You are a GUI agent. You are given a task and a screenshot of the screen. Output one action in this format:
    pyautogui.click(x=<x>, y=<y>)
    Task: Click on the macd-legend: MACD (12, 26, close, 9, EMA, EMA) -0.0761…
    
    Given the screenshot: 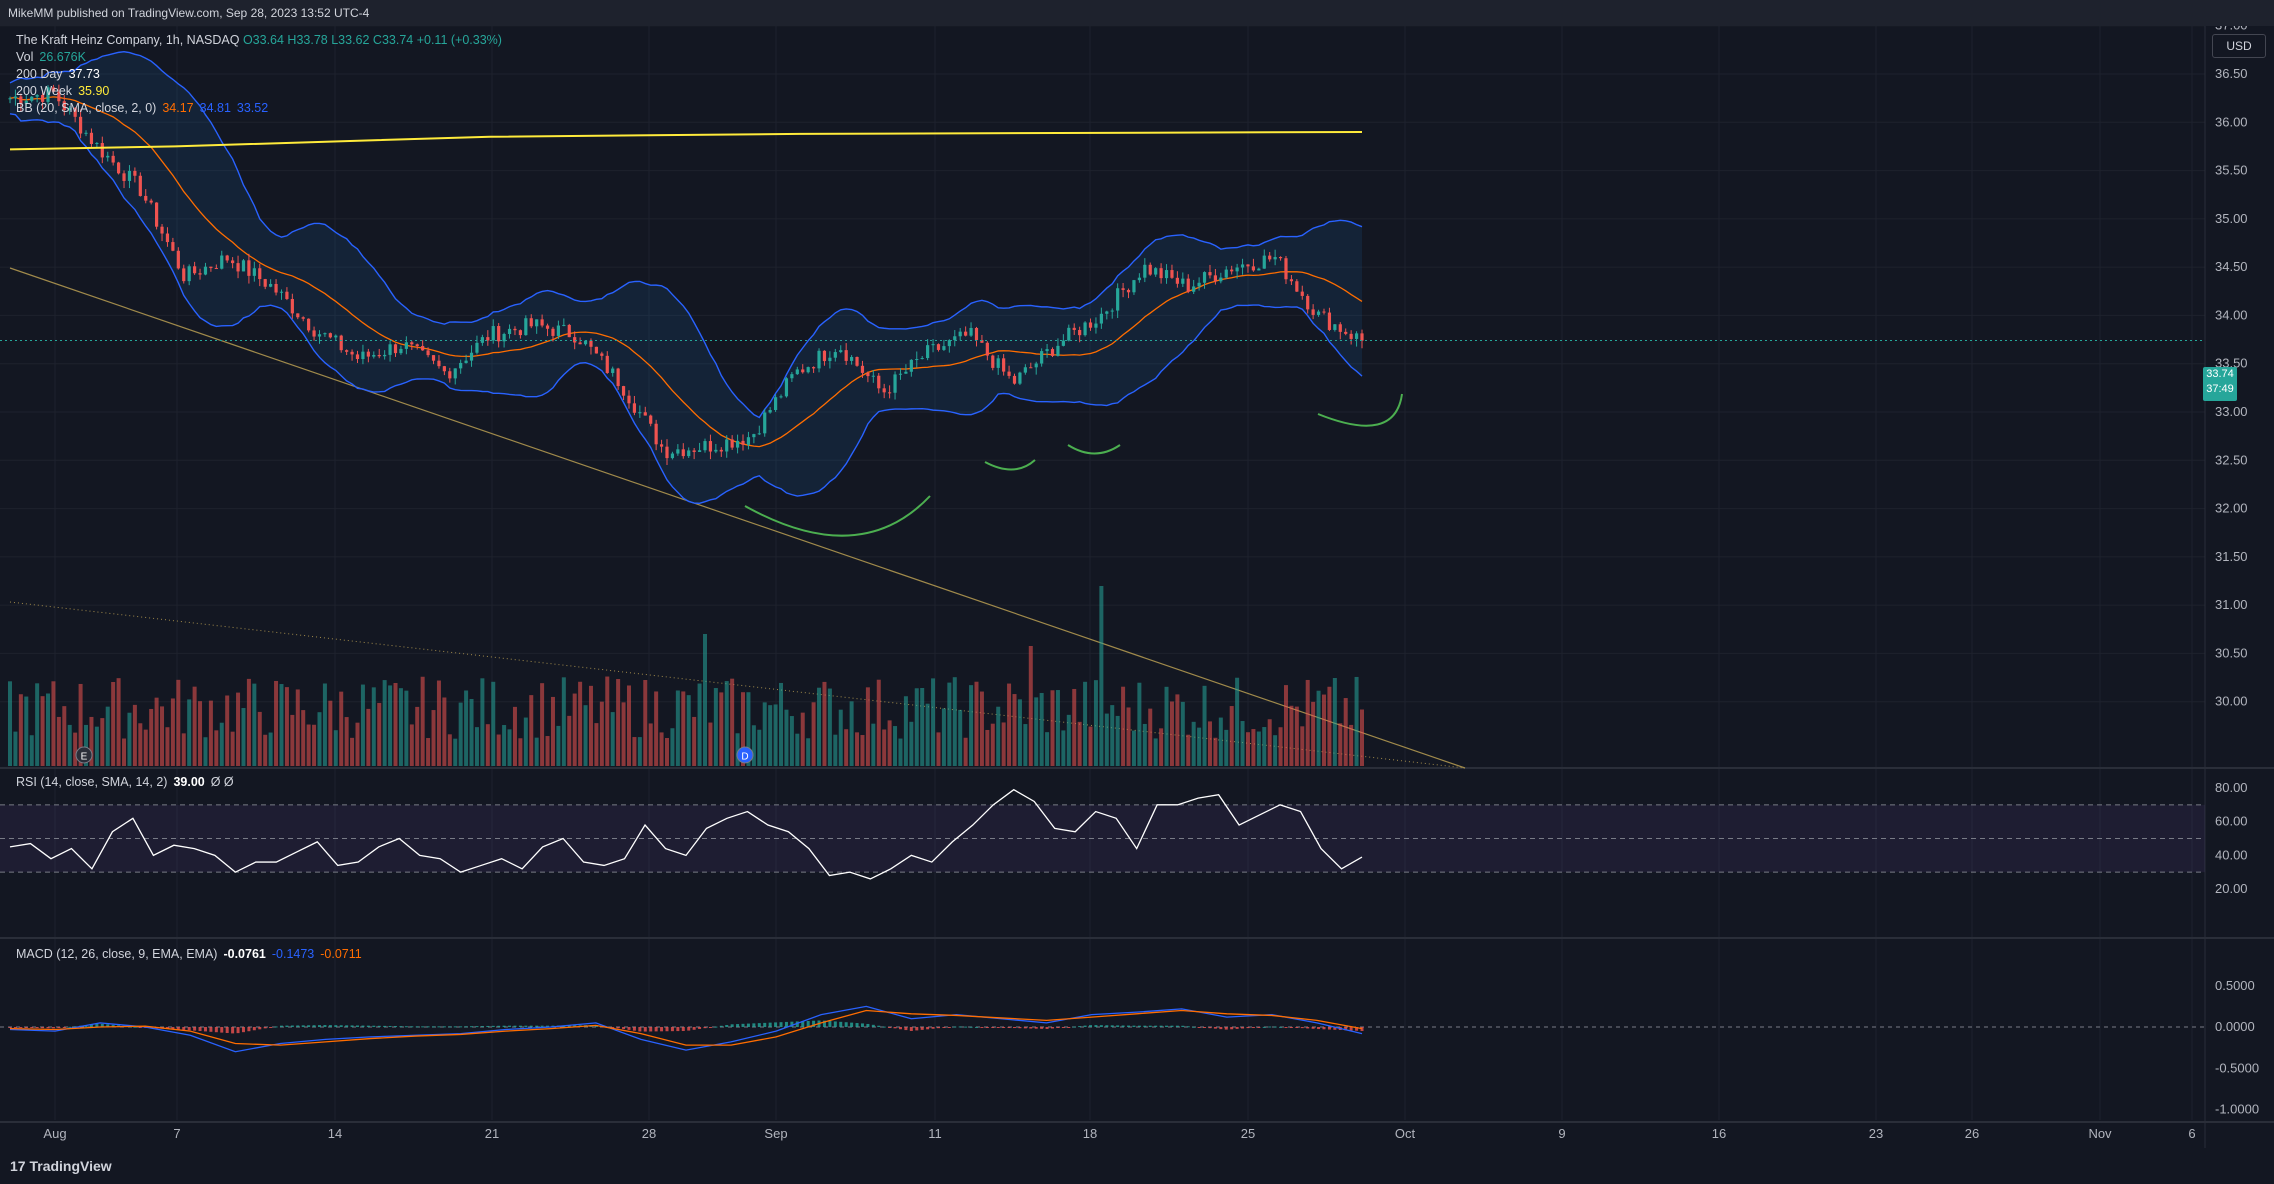 What is the action you would take?
    pyautogui.click(x=189, y=954)
    